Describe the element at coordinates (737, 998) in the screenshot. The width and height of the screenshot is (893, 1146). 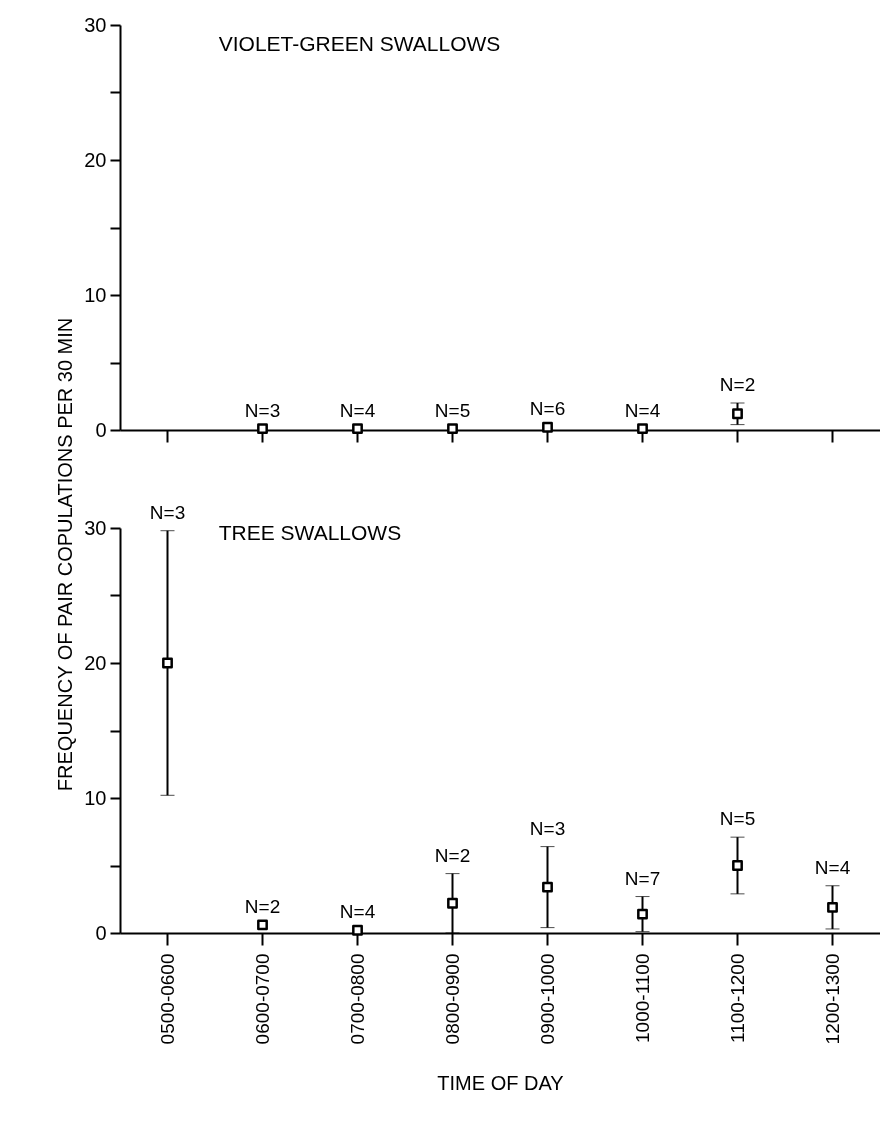
I see `x-tick-label: 1100-1200` at that location.